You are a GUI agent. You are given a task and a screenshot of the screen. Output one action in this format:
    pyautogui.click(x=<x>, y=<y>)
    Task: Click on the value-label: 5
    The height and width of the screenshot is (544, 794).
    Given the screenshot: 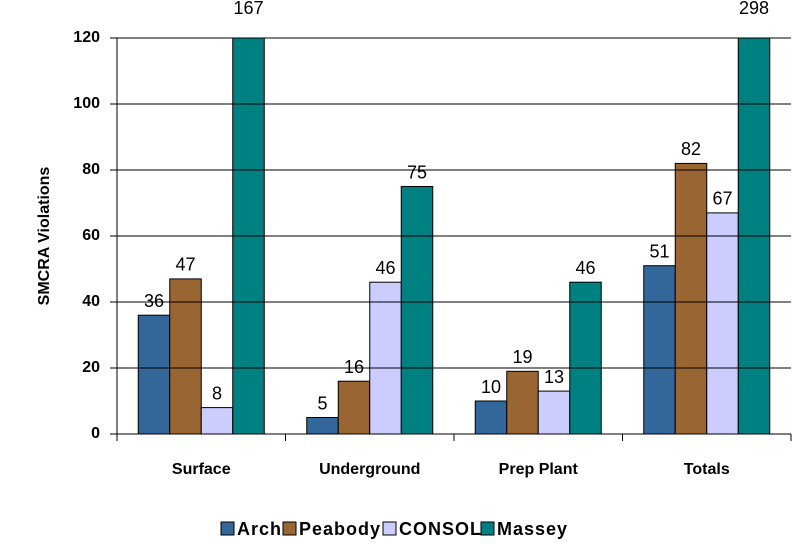 What is the action you would take?
    pyautogui.click(x=322, y=403)
    